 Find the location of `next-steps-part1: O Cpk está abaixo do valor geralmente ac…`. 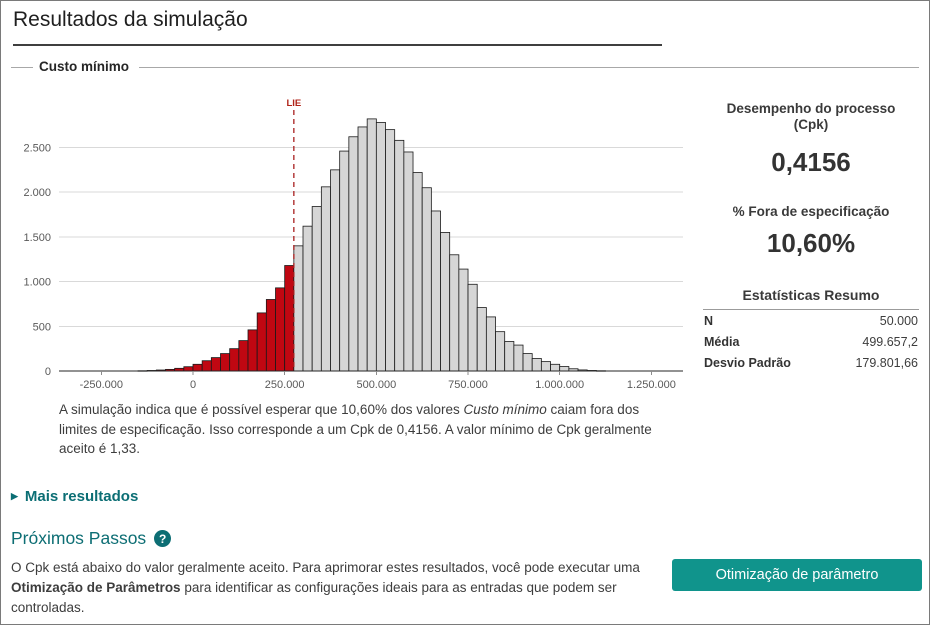

next-steps-part1: O Cpk está abaixo do valor geralmente ac… is located at coordinates (325, 567).